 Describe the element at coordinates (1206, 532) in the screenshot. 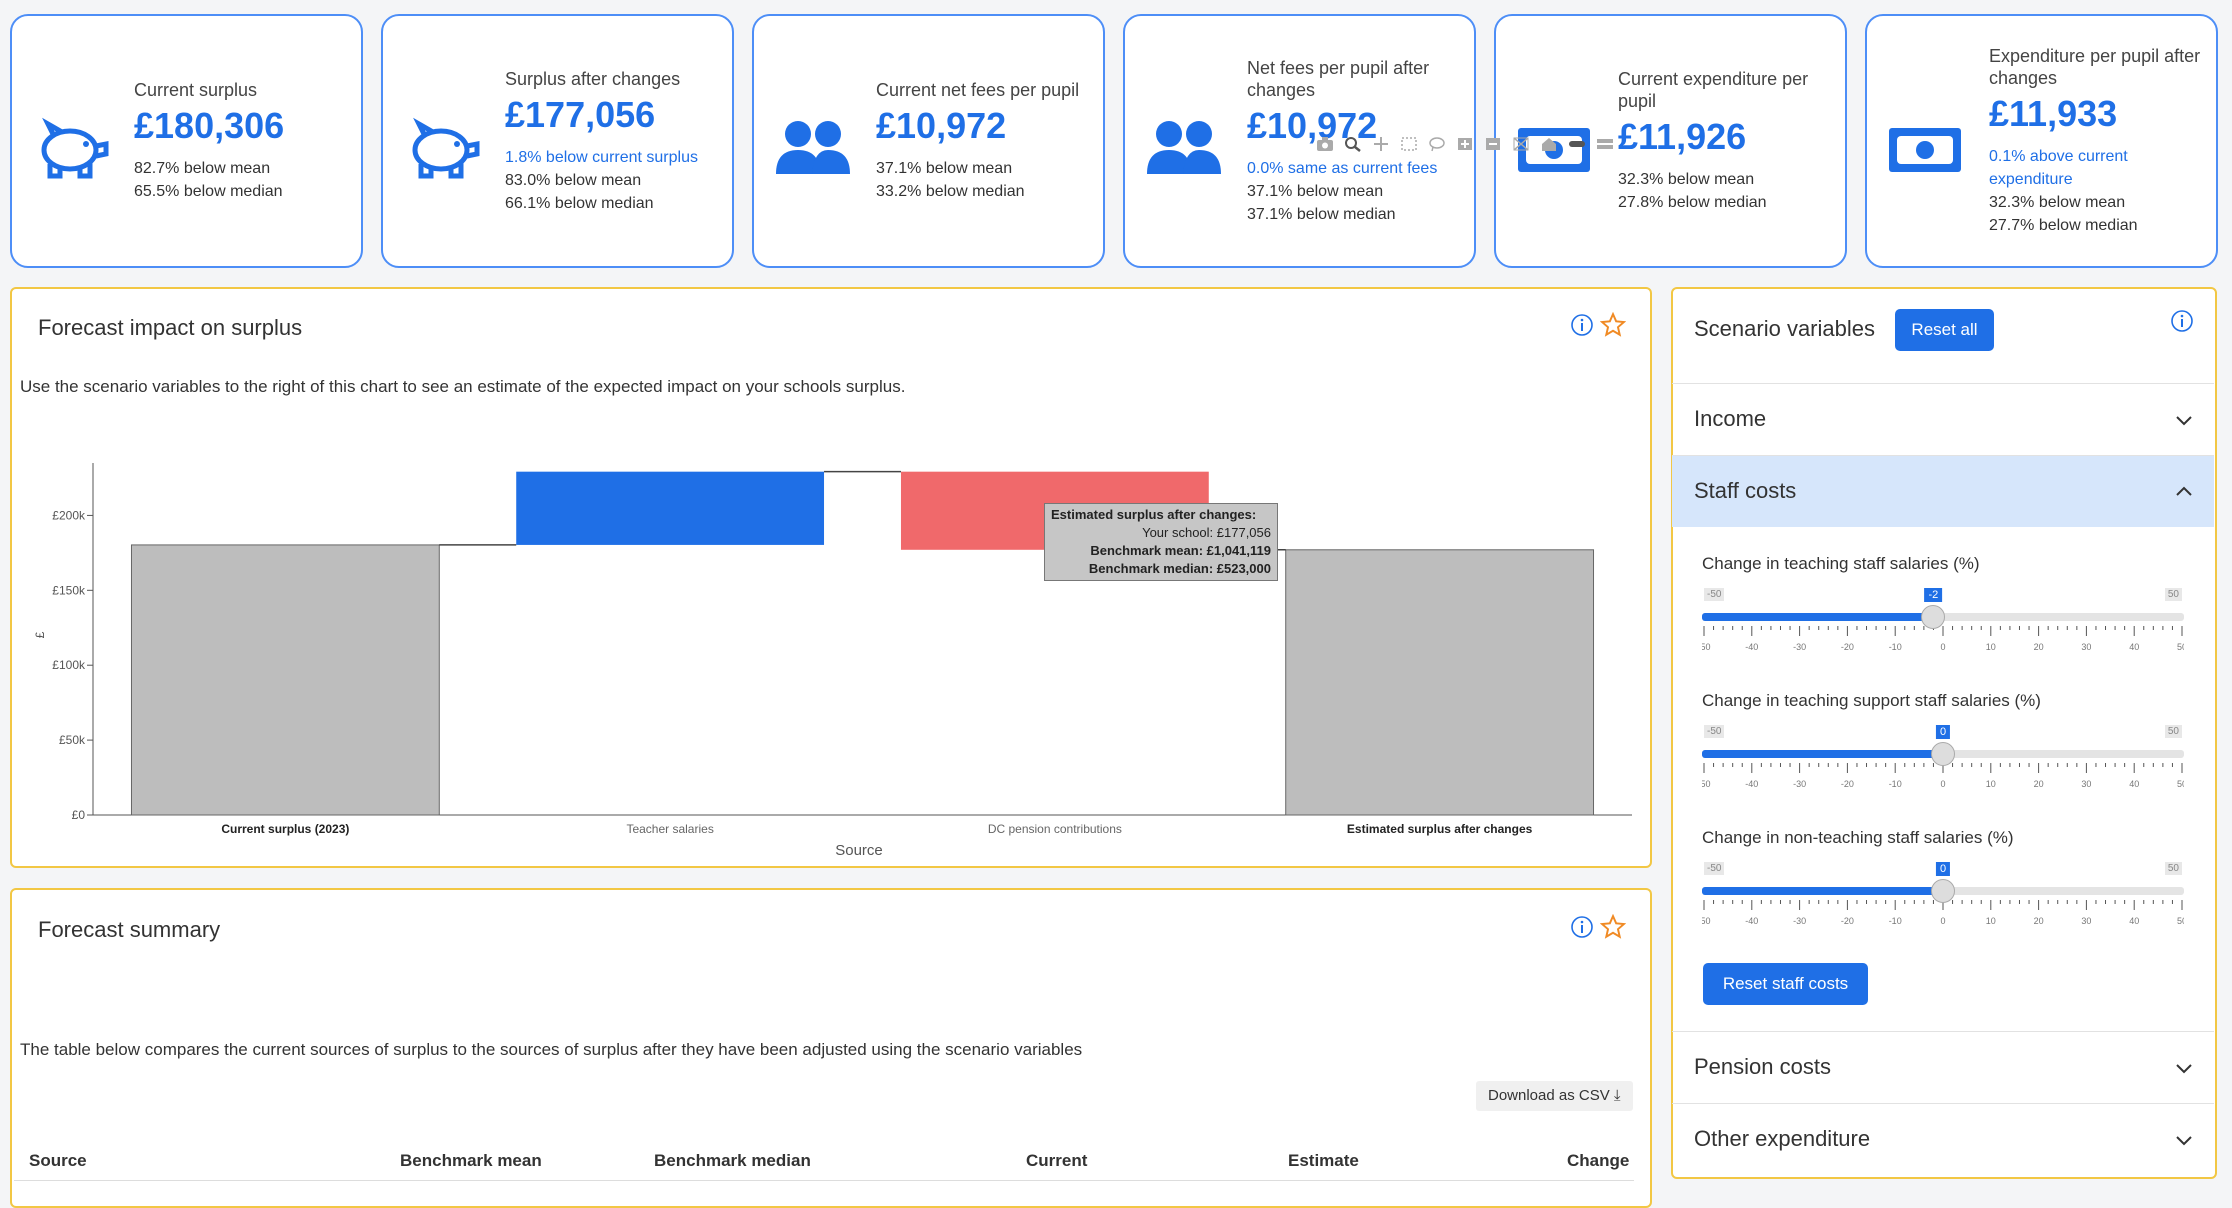

I see `tooltip-your-school: Your school: £177,056` at that location.